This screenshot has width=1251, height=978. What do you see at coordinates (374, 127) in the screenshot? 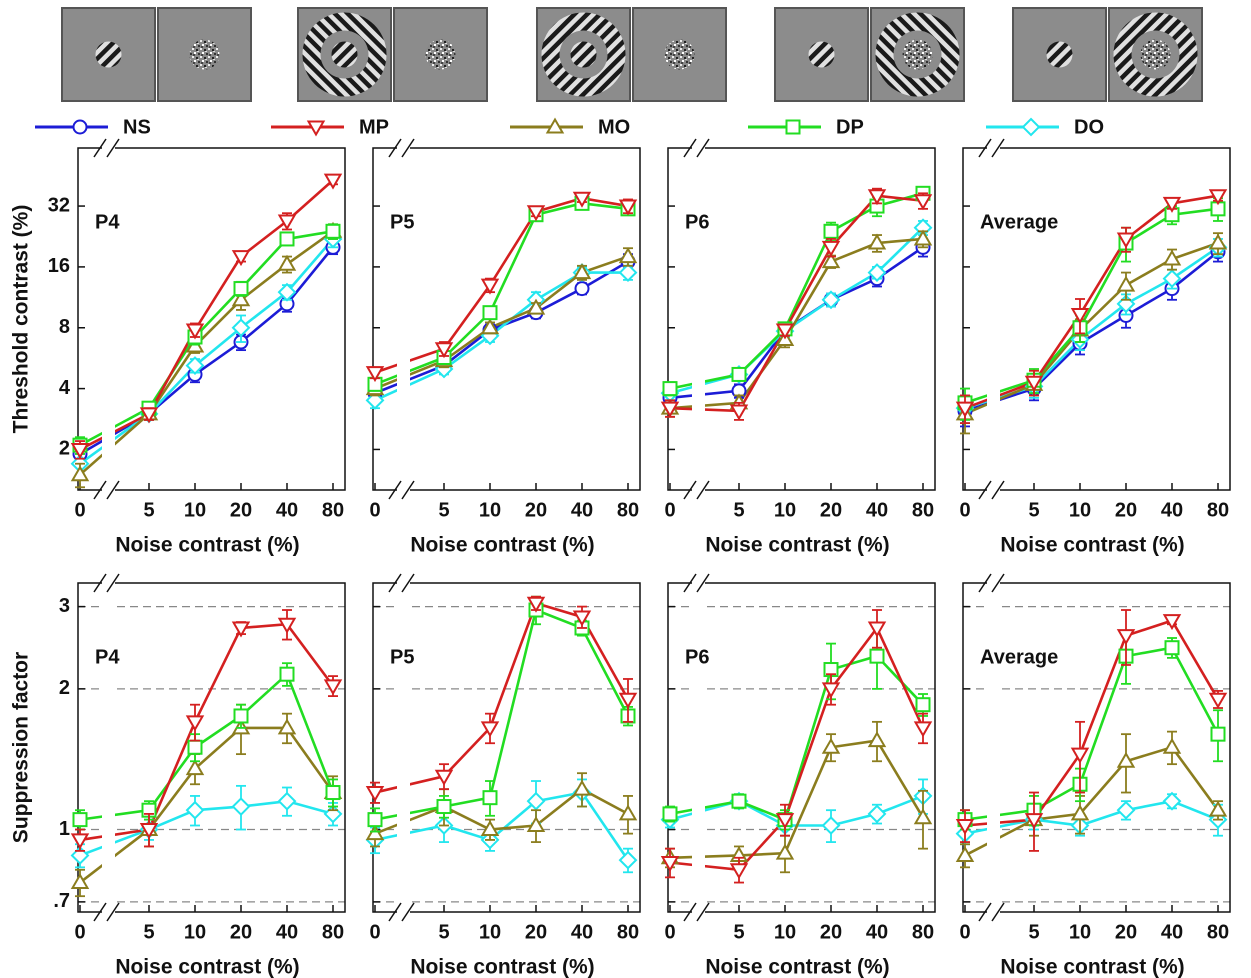
I see `legend-label: MP` at bounding box center [374, 127].